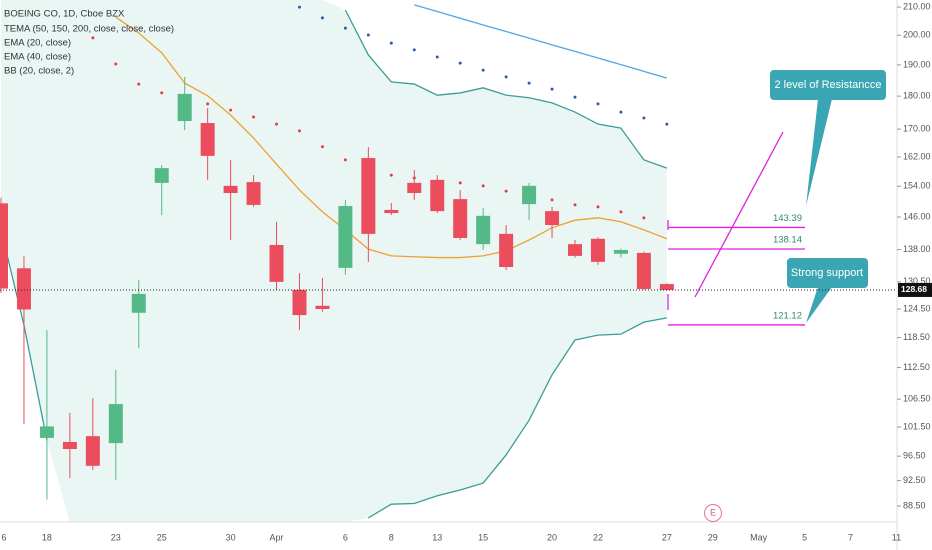 This screenshot has height=550, width=932. Describe the element at coordinates (37, 43) in the screenshot. I see `legend-item: EMA (20, close)` at that location.